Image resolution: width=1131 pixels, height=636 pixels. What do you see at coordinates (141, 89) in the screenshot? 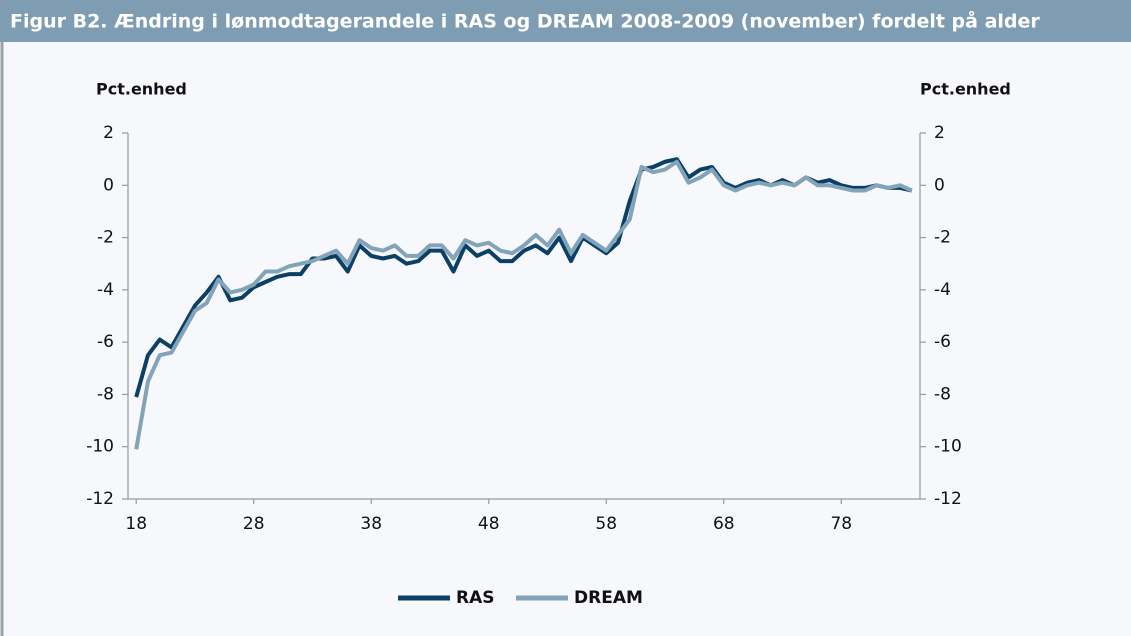
I see `y-axis-label: Pct.enhed` at bounding box center [141, 89].